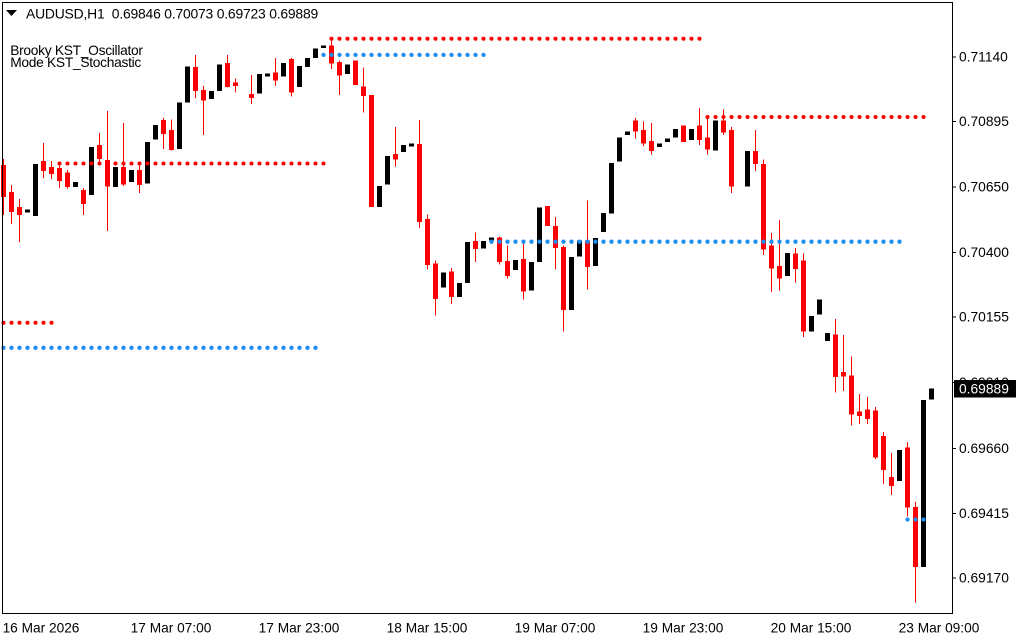 The height and width of the screenshot is (640, 1024). What do you see at coordinates (984, 187) in the screenshot?
I see `svg-text: 0.70650` at bounding box center [984, 187].